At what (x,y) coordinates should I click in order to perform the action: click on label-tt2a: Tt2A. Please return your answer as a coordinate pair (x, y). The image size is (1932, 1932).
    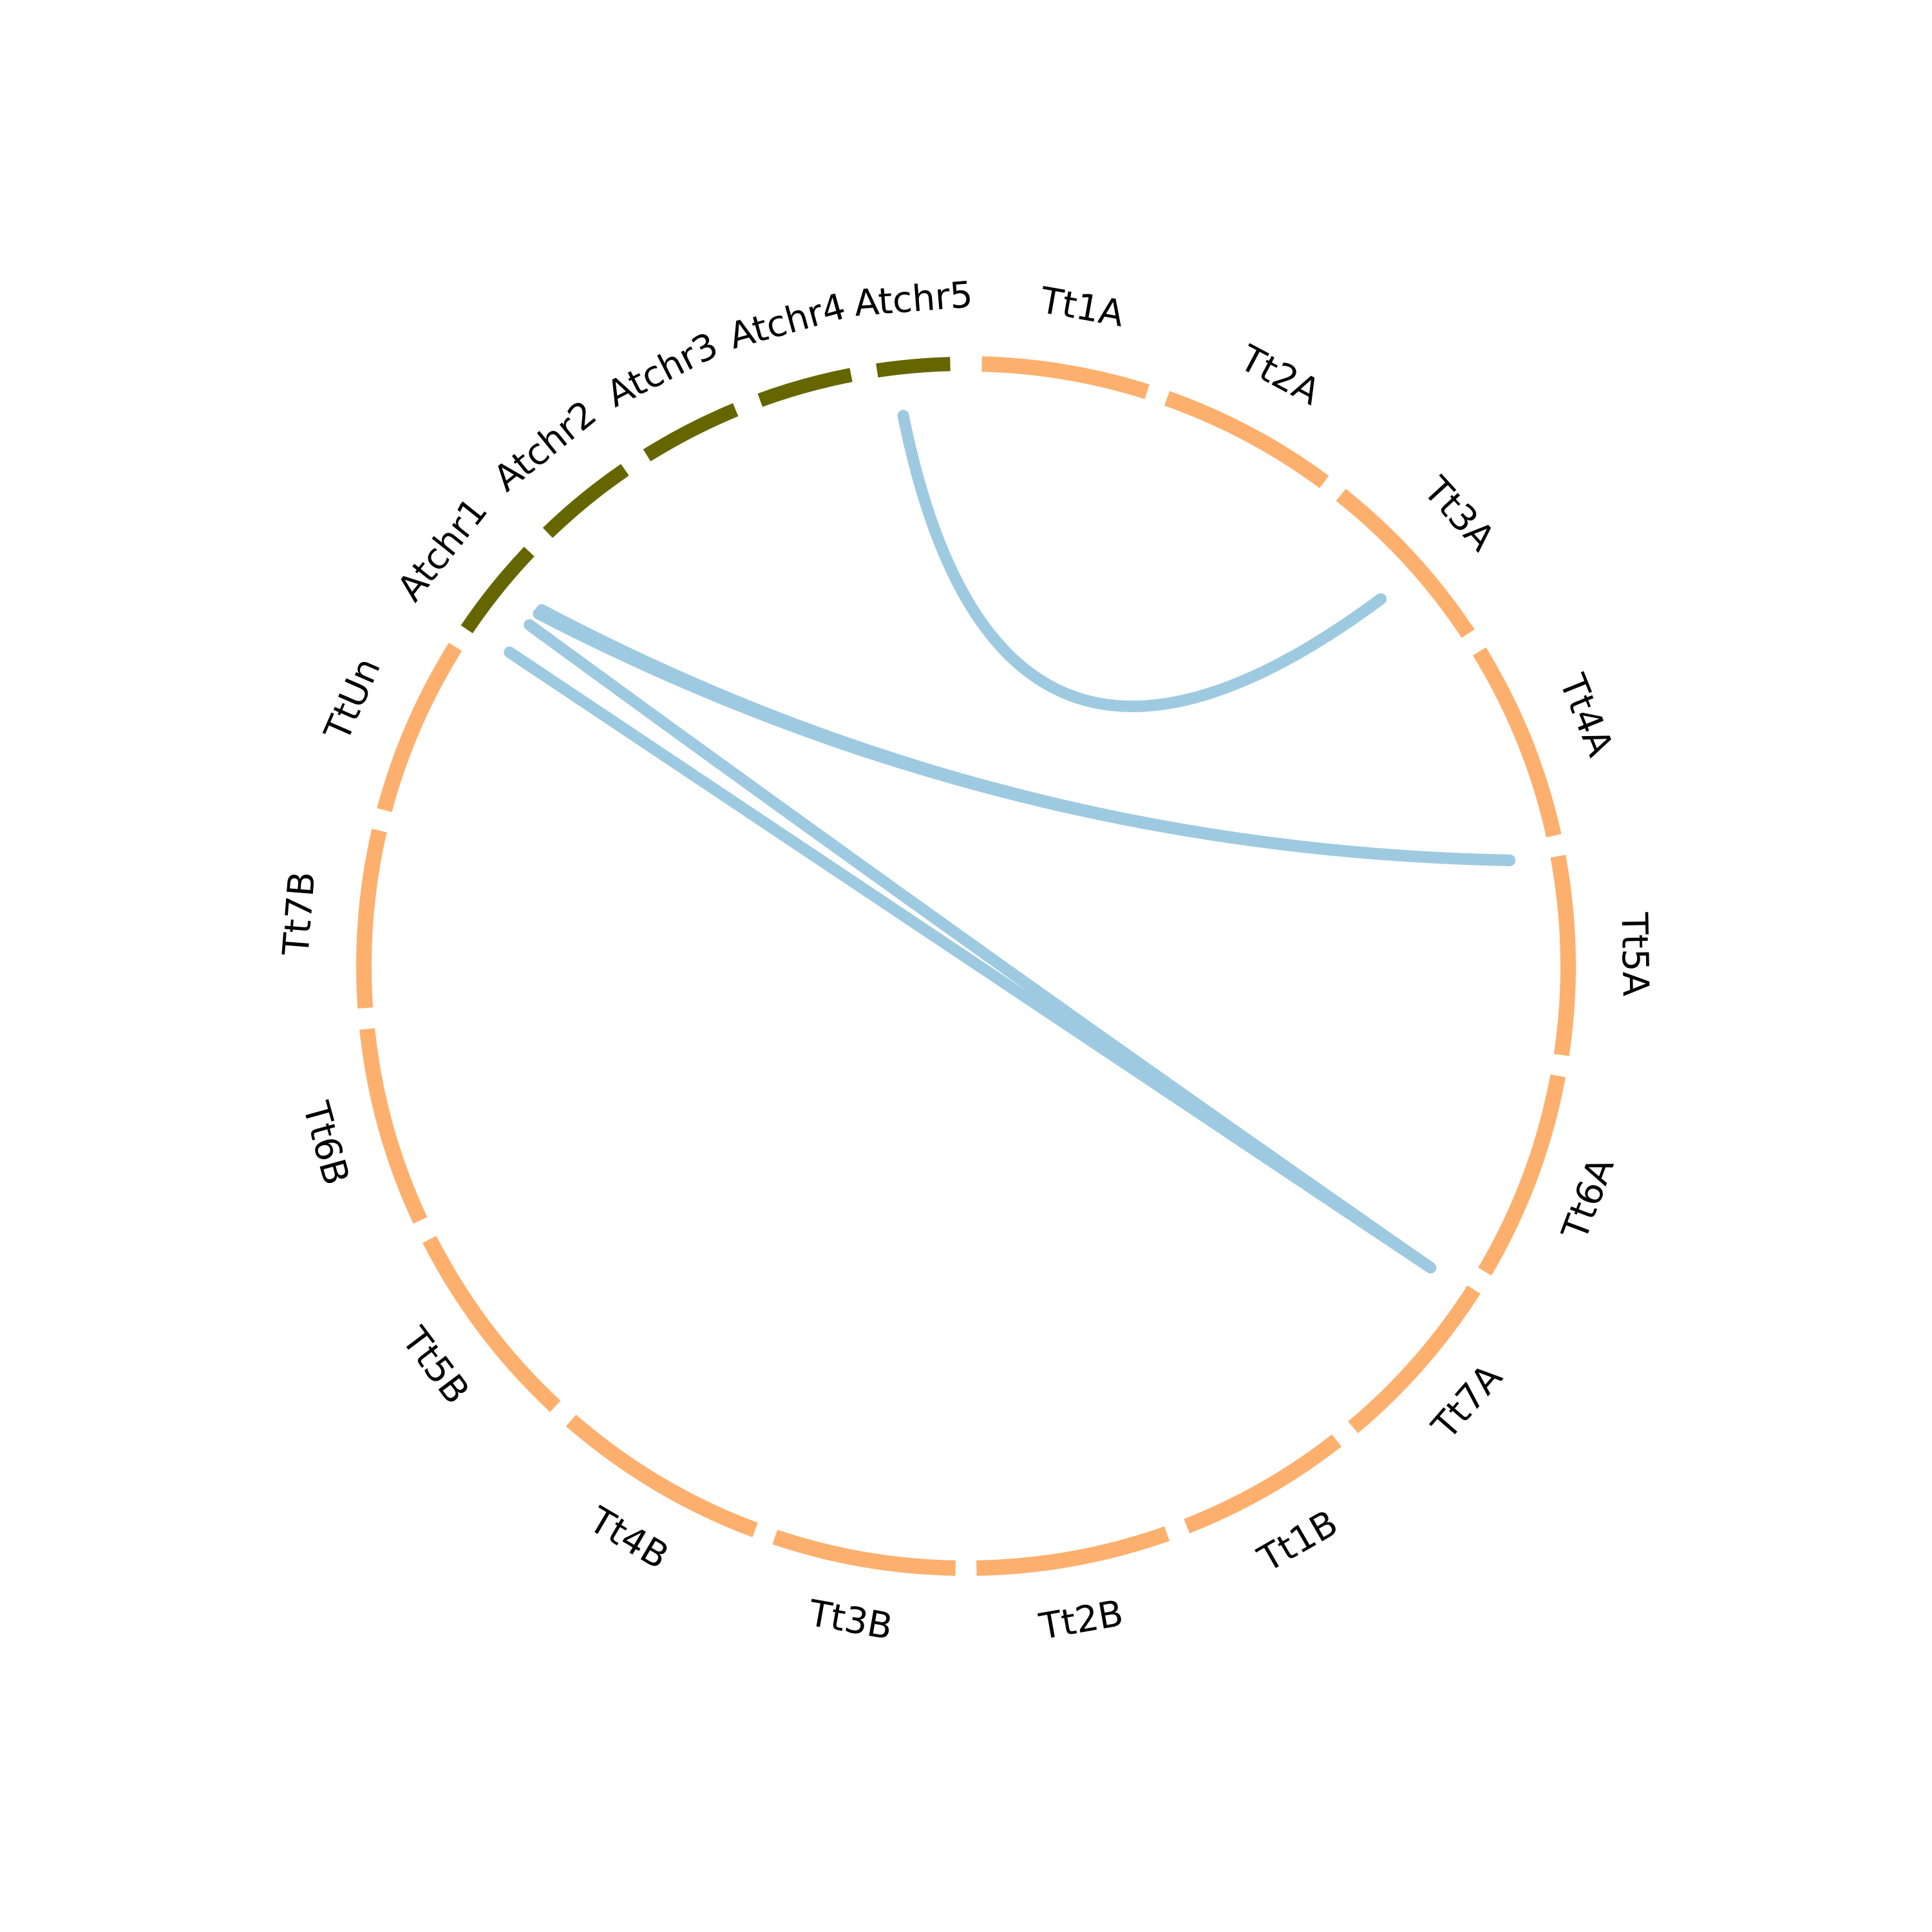
    Looking at the image, I should click on (1280, 375).